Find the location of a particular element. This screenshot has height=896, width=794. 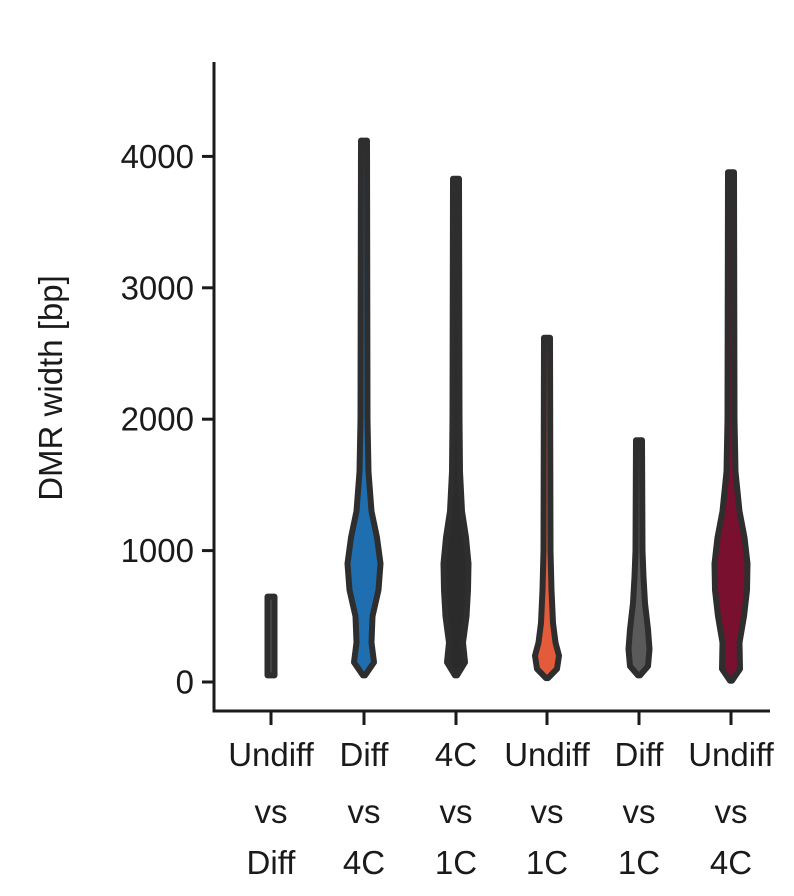

y-ticks: 0 1000 2000 3000 4000 is located at coordinates (167, 419).